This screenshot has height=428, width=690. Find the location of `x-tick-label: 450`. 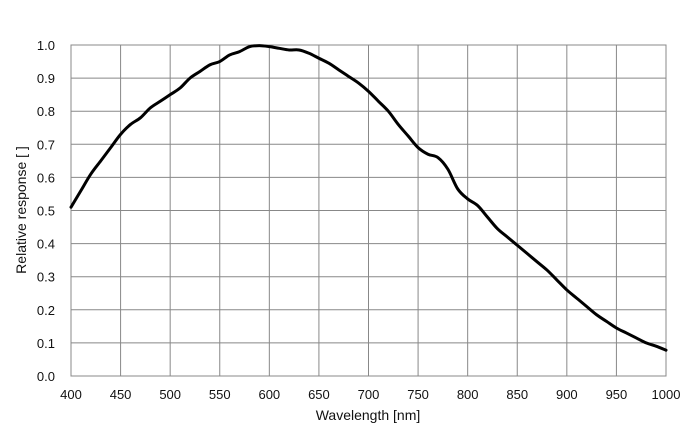

x-tick-label: 450 is located at coordinates (121, 394).